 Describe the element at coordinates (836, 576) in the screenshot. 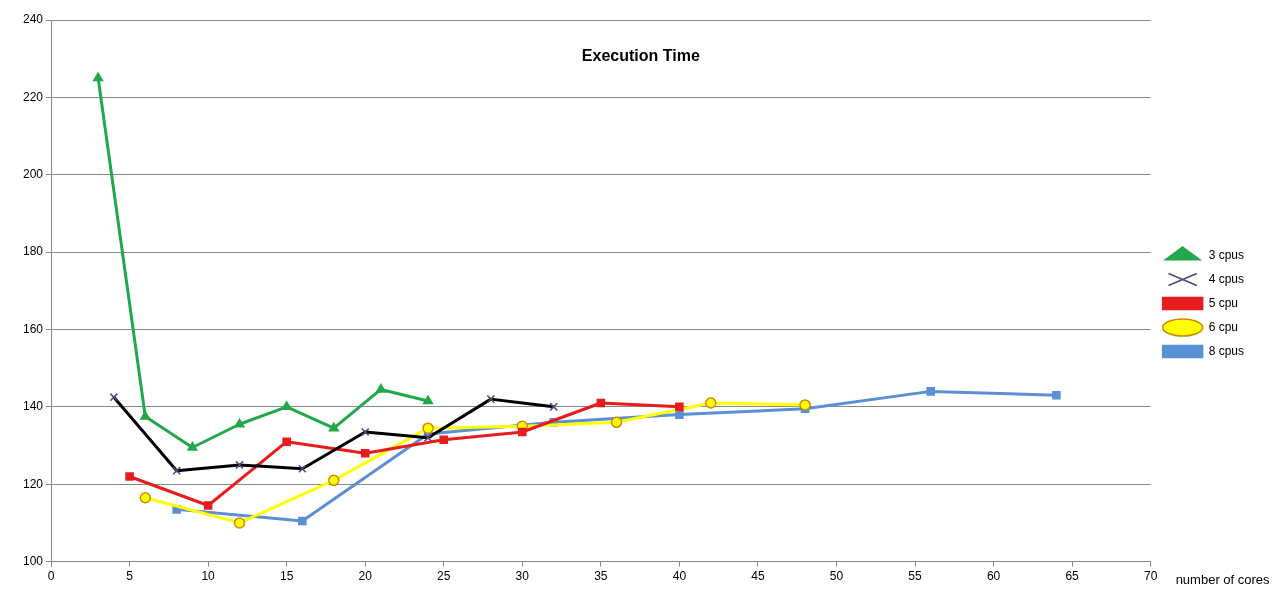

I see `x-tick-label: 50` at that location.